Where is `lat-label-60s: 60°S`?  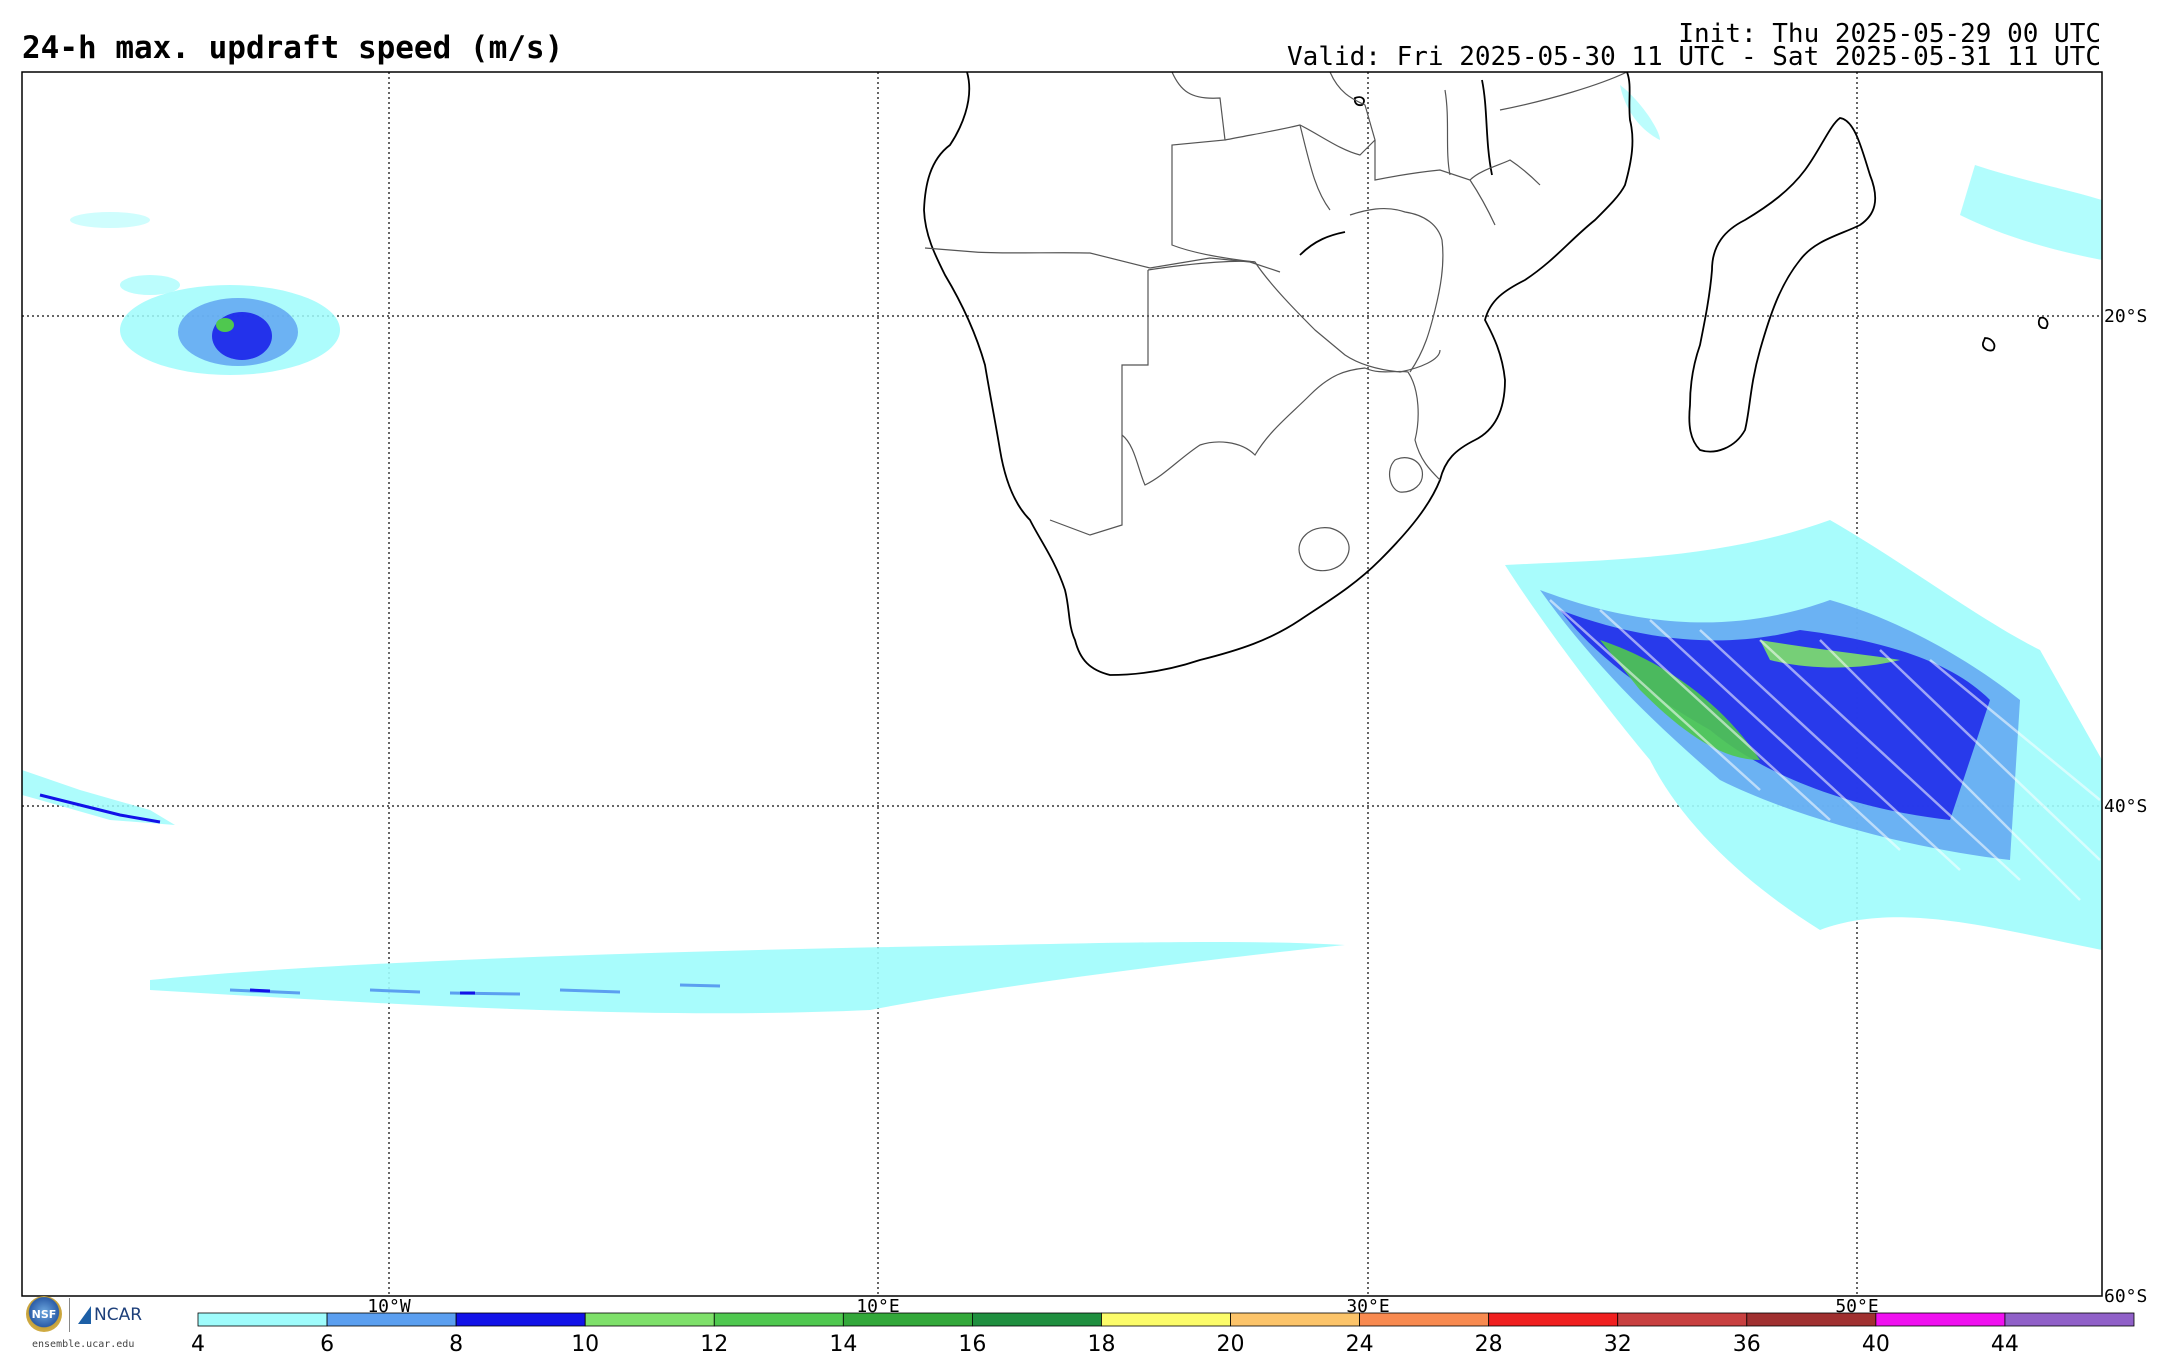
lat-label-60s: 60°S is located at coordinates (2125, 1296).